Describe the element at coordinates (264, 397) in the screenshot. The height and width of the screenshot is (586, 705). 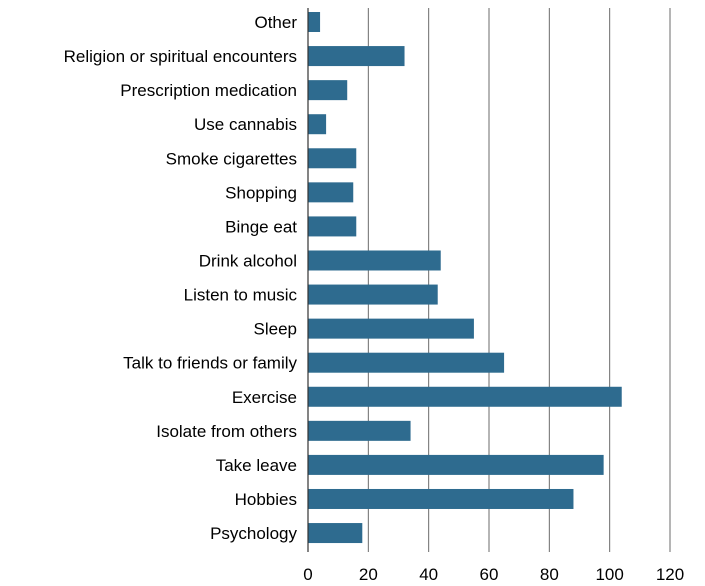
I see `category-label-exercise: Exercise` at that location.